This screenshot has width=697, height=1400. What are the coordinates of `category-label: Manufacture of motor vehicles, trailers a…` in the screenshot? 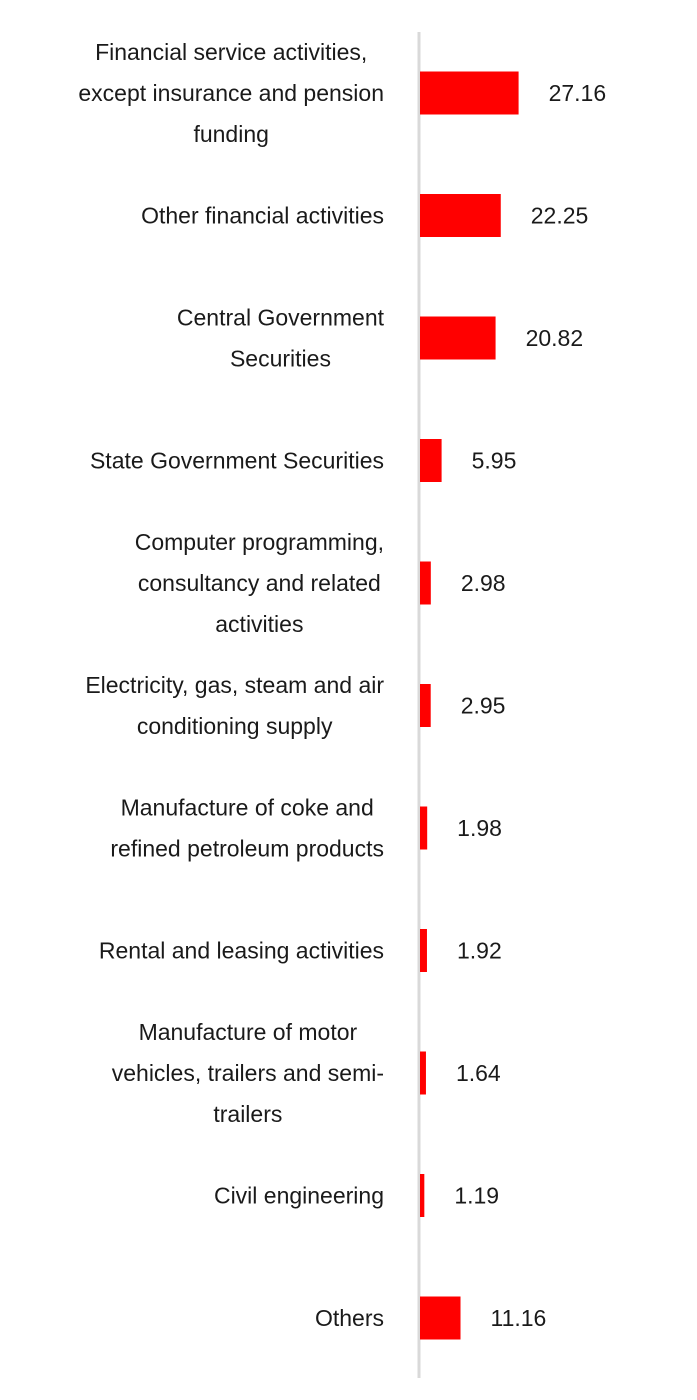 It's located at (248, 1073).